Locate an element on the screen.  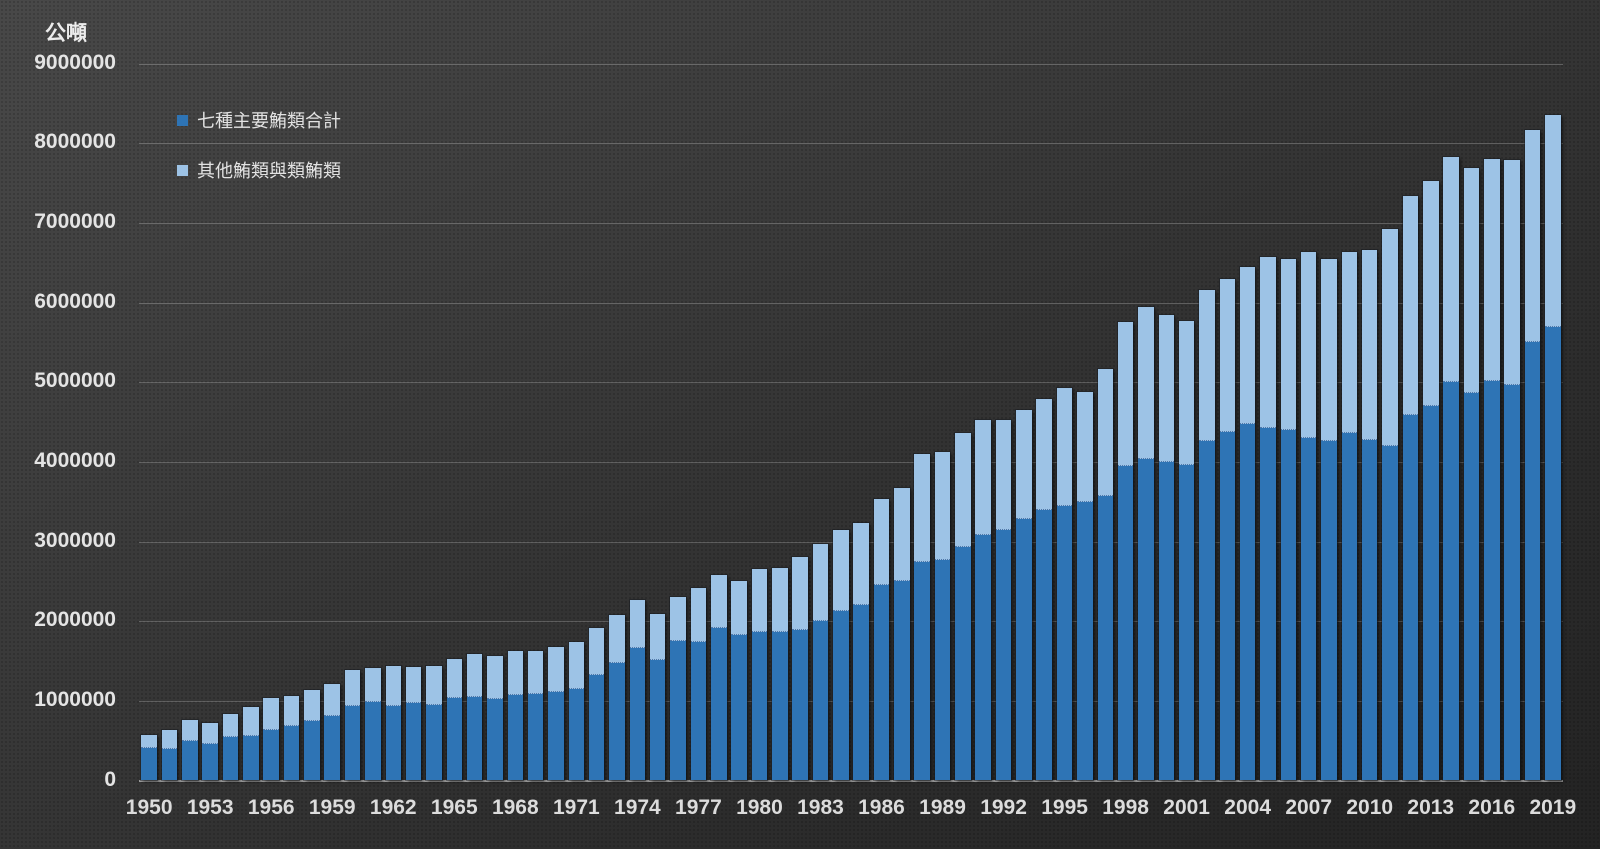
bar-segment-principal-1970 is located at coordinates (556, 736).